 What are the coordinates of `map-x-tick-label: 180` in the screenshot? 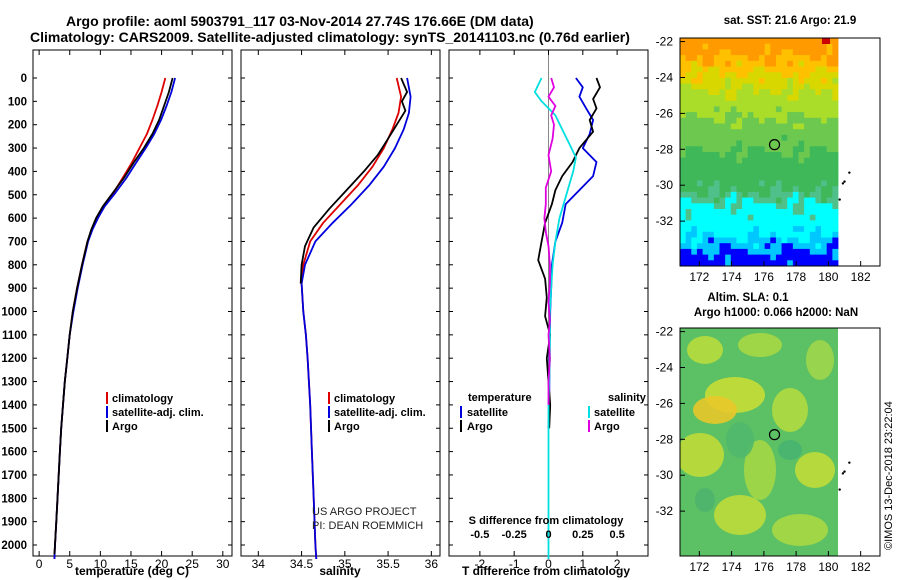 It's located at (828, 567).